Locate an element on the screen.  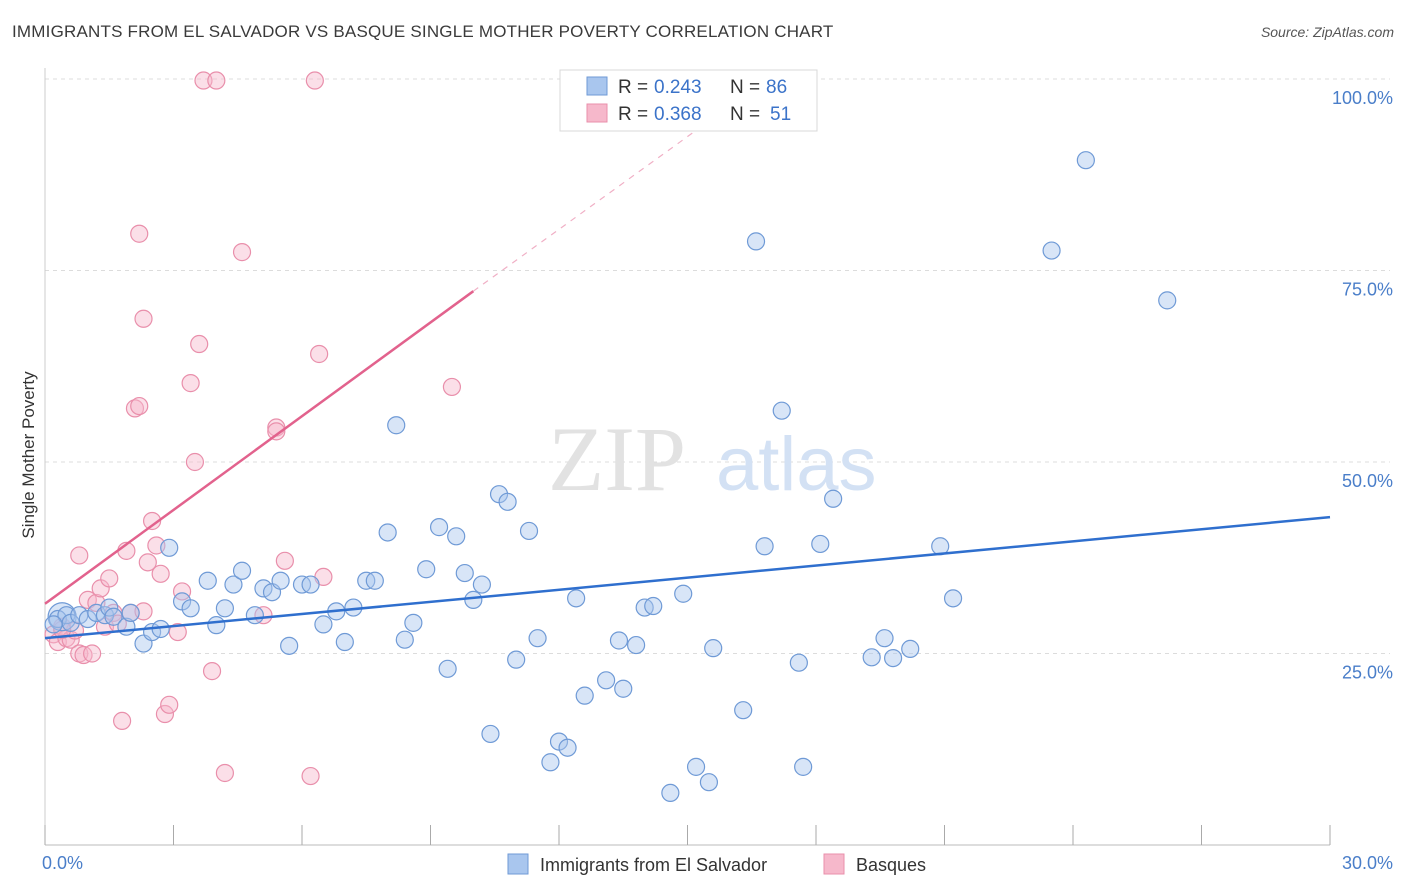
watermark-atlas: atlas is located at coordinates (796, 464).